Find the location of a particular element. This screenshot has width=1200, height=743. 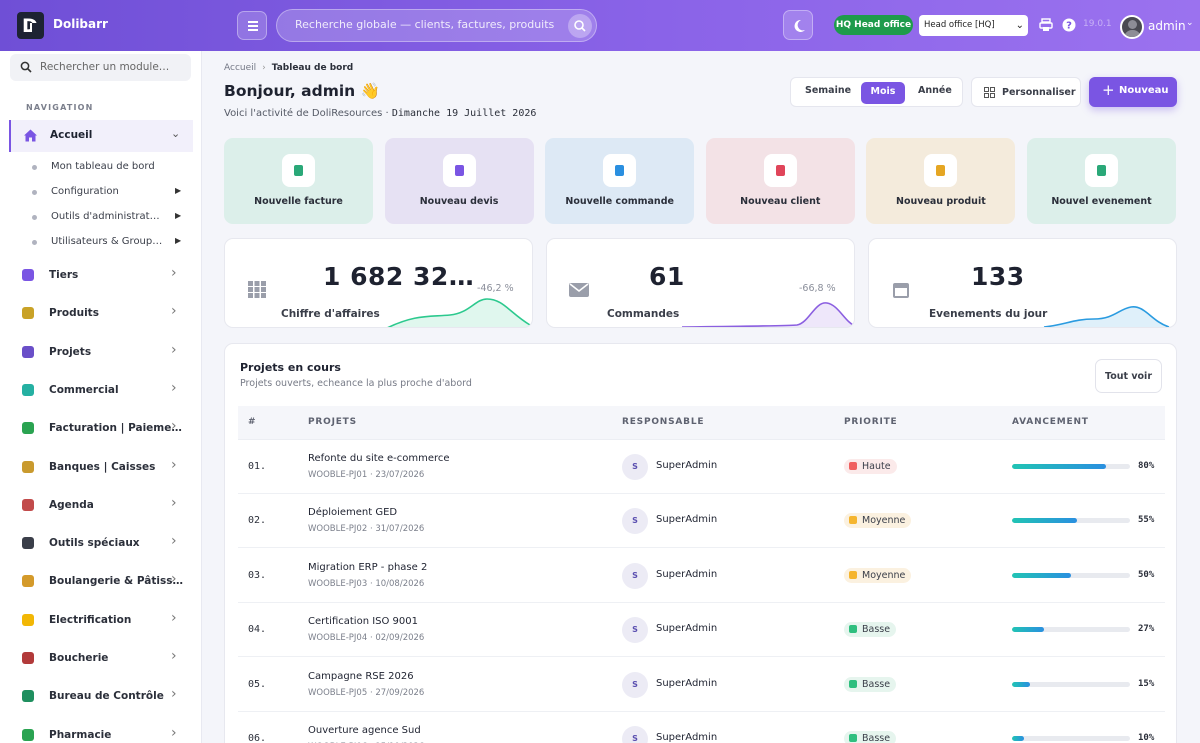

kpi-card: 61 -66,8 % Commandes is located at coordinates (700, 283).